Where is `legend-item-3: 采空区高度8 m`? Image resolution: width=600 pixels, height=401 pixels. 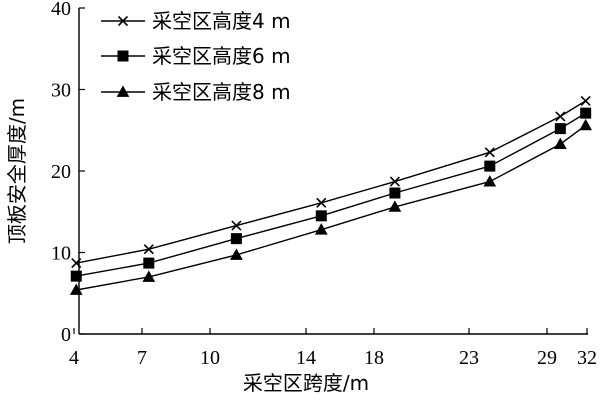 legend-item-3: 采空区高度8 m is located at coordinates (196, 92).